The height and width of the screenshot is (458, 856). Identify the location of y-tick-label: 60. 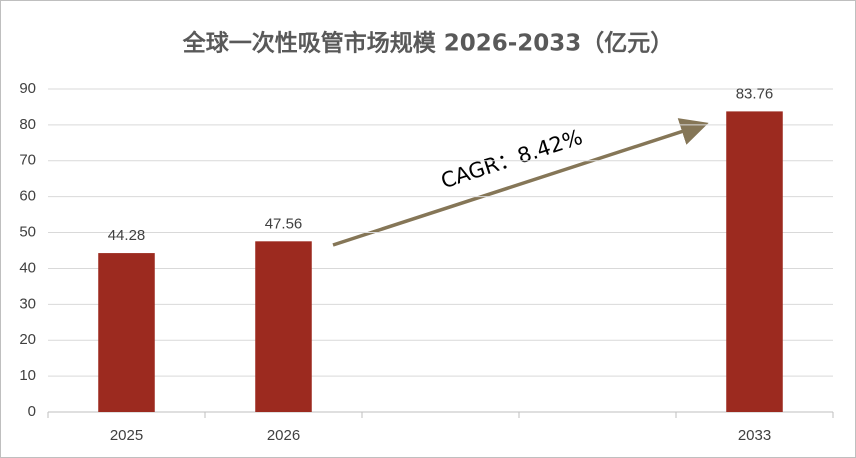
(27, 196).